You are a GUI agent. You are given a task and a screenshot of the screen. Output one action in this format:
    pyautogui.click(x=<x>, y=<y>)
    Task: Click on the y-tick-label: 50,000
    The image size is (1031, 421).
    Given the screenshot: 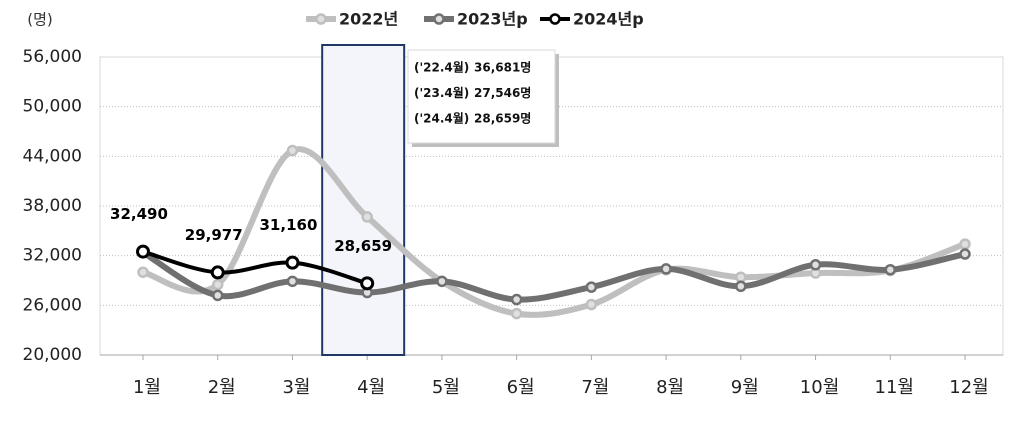 What is the action you would take?
    pyautogui.click(x=52, y=107)
    